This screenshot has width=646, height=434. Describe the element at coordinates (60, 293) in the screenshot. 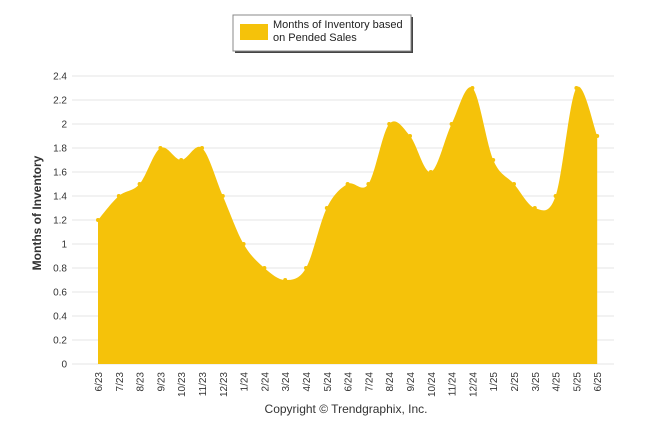

I see `y-tick-label: 0.6` at that location.